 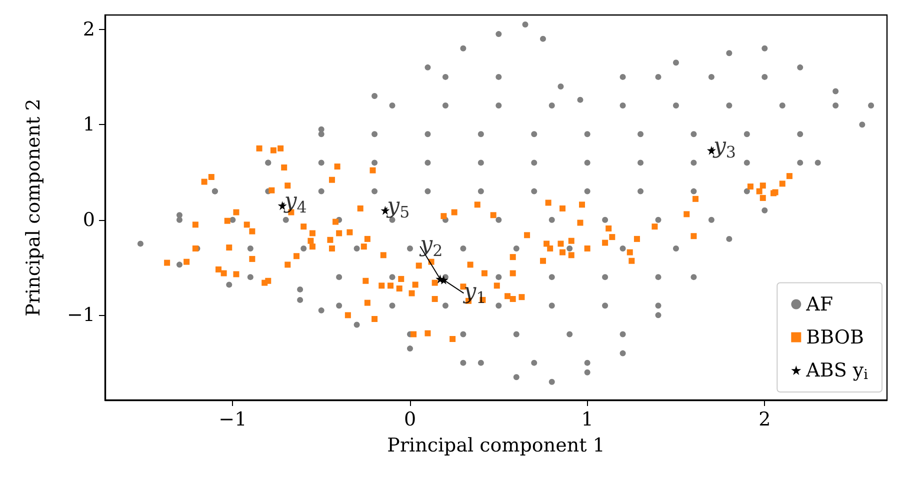 I want to click on y-tick-label: 2, so click(x=88, y=29).